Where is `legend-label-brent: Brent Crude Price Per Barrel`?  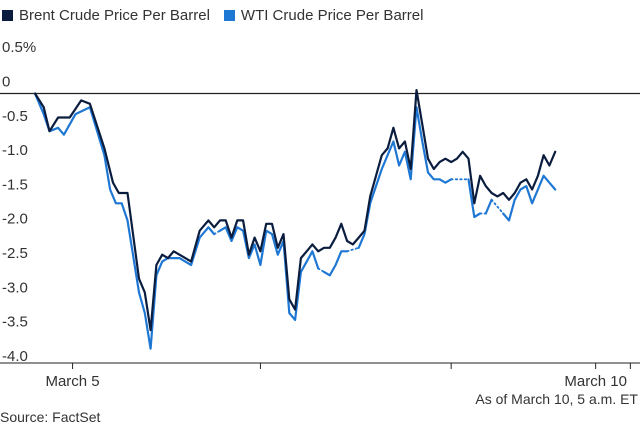
legend-label-brent: Brent Crude Price Per Barrel is located at coordinates (114, 15).